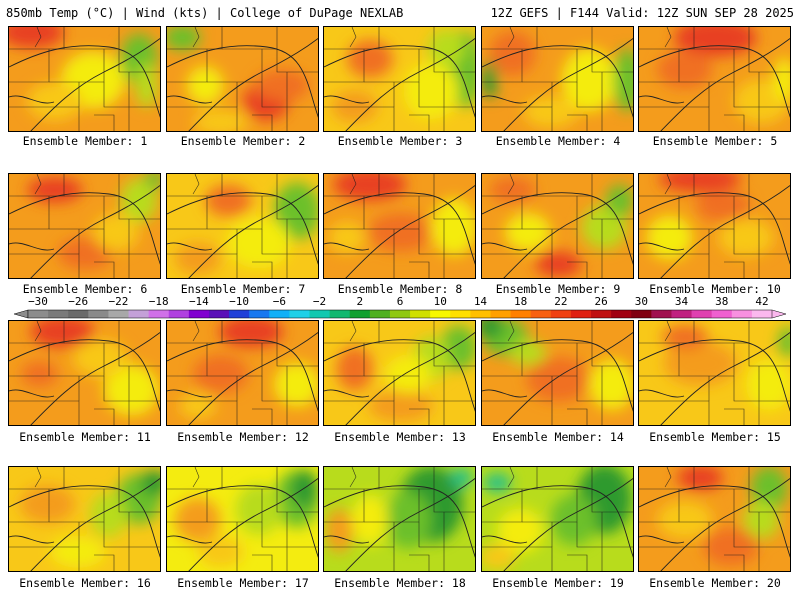  I want to click on ensemble-member-caption: Ensemble Member: 7, so click(243, 289).